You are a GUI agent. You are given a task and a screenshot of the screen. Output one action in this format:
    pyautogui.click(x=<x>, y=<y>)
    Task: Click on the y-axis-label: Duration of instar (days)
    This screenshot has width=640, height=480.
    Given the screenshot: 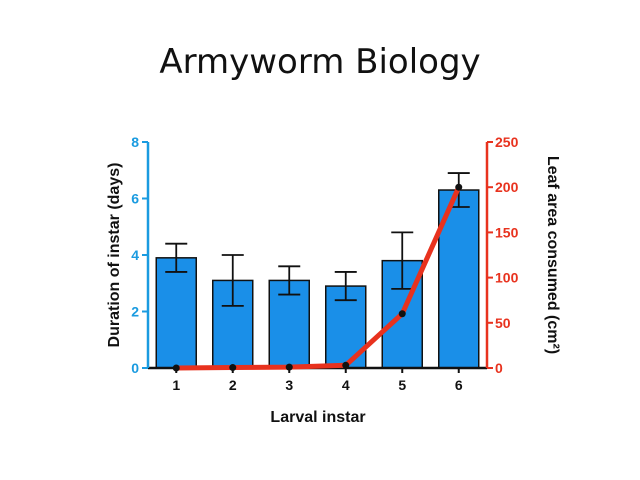 What is the action you would take?
    pyautogui.click(x=114, y=255)
    